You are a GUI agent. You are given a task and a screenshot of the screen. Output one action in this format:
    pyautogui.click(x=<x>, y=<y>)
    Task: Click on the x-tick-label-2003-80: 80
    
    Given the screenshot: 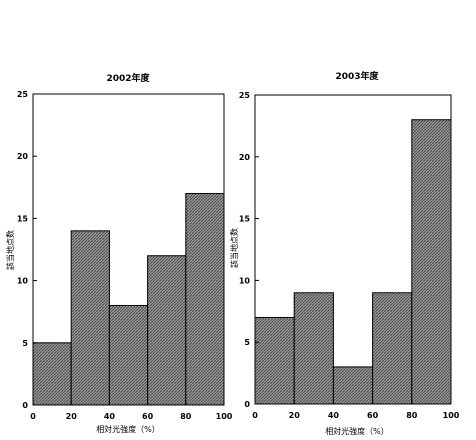 What is the action you would take?
    pyautogui.click(x=412, y=415)
    